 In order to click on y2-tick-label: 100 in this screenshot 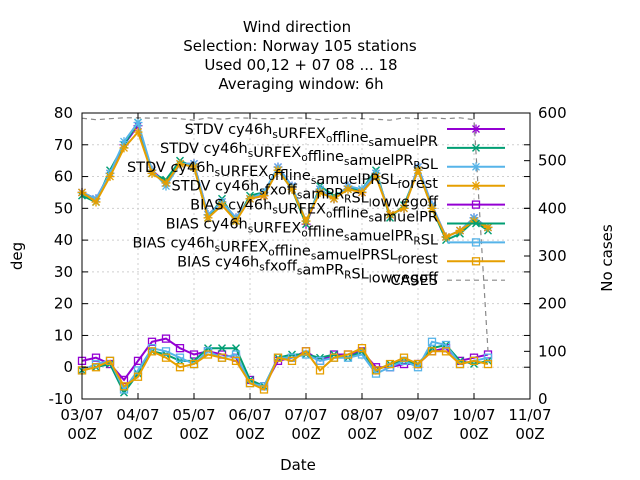, I will do `click(552, 351)`.